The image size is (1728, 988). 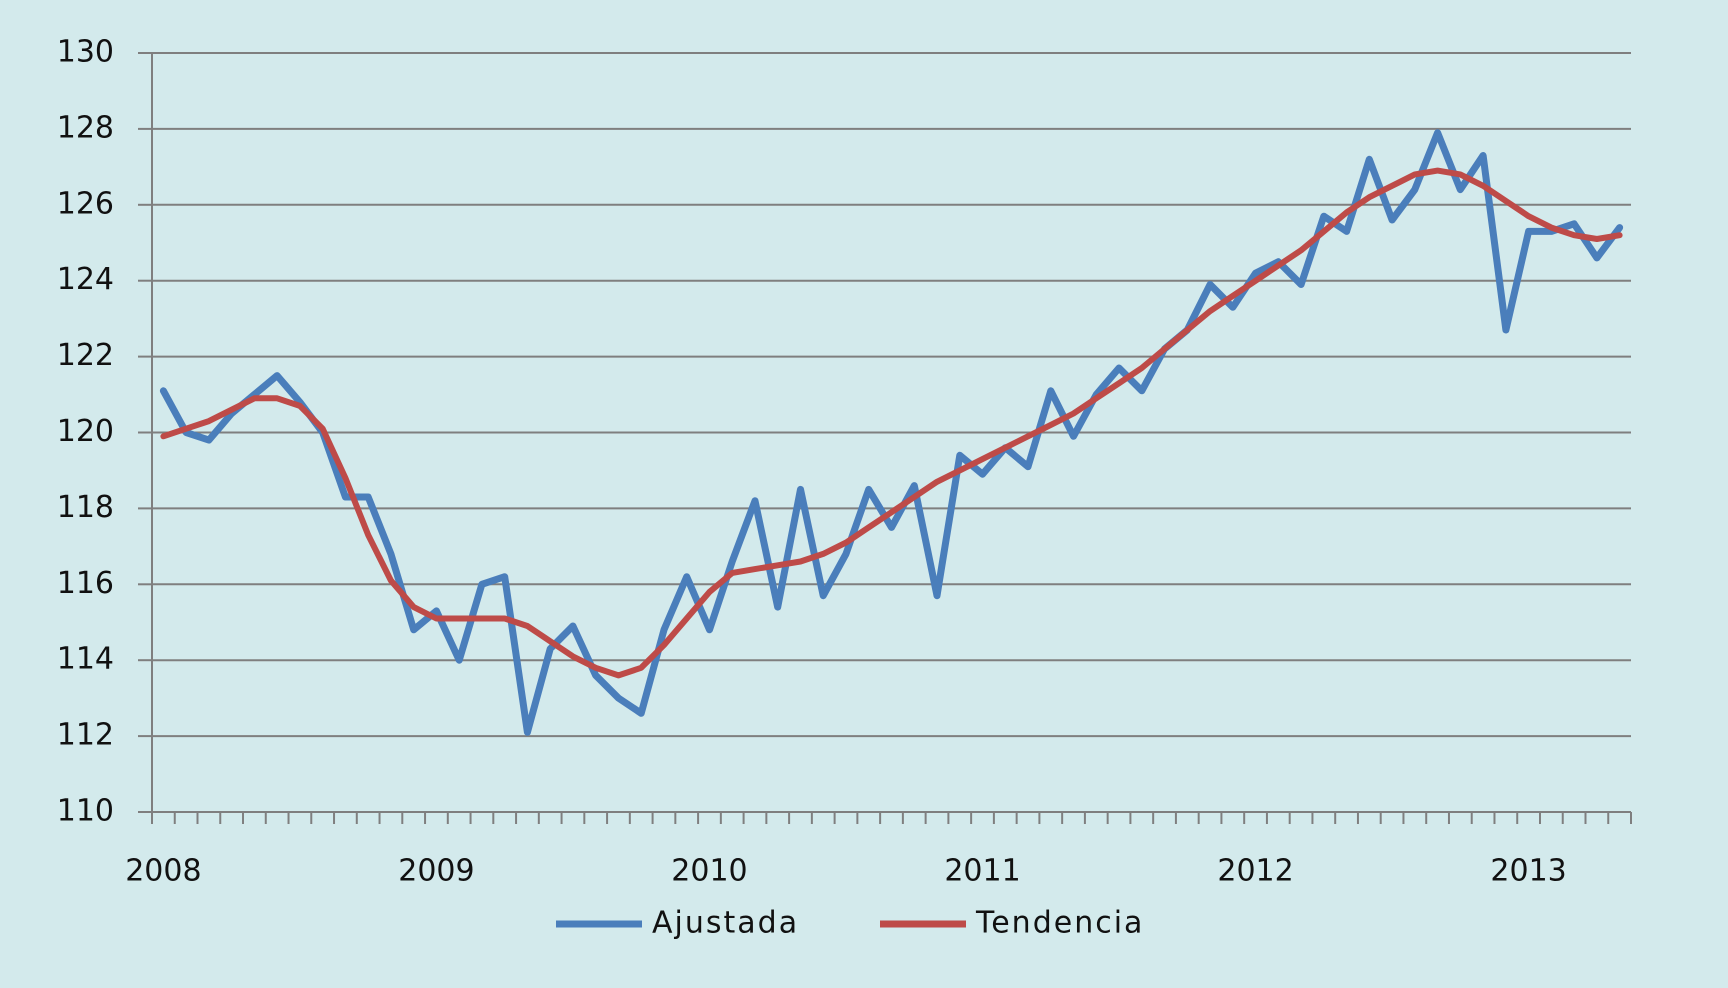 What do you see at coordinates (436, 871) in the screenshot?
I see `x-tick-label: 2009` at bounding box center [436, 871].